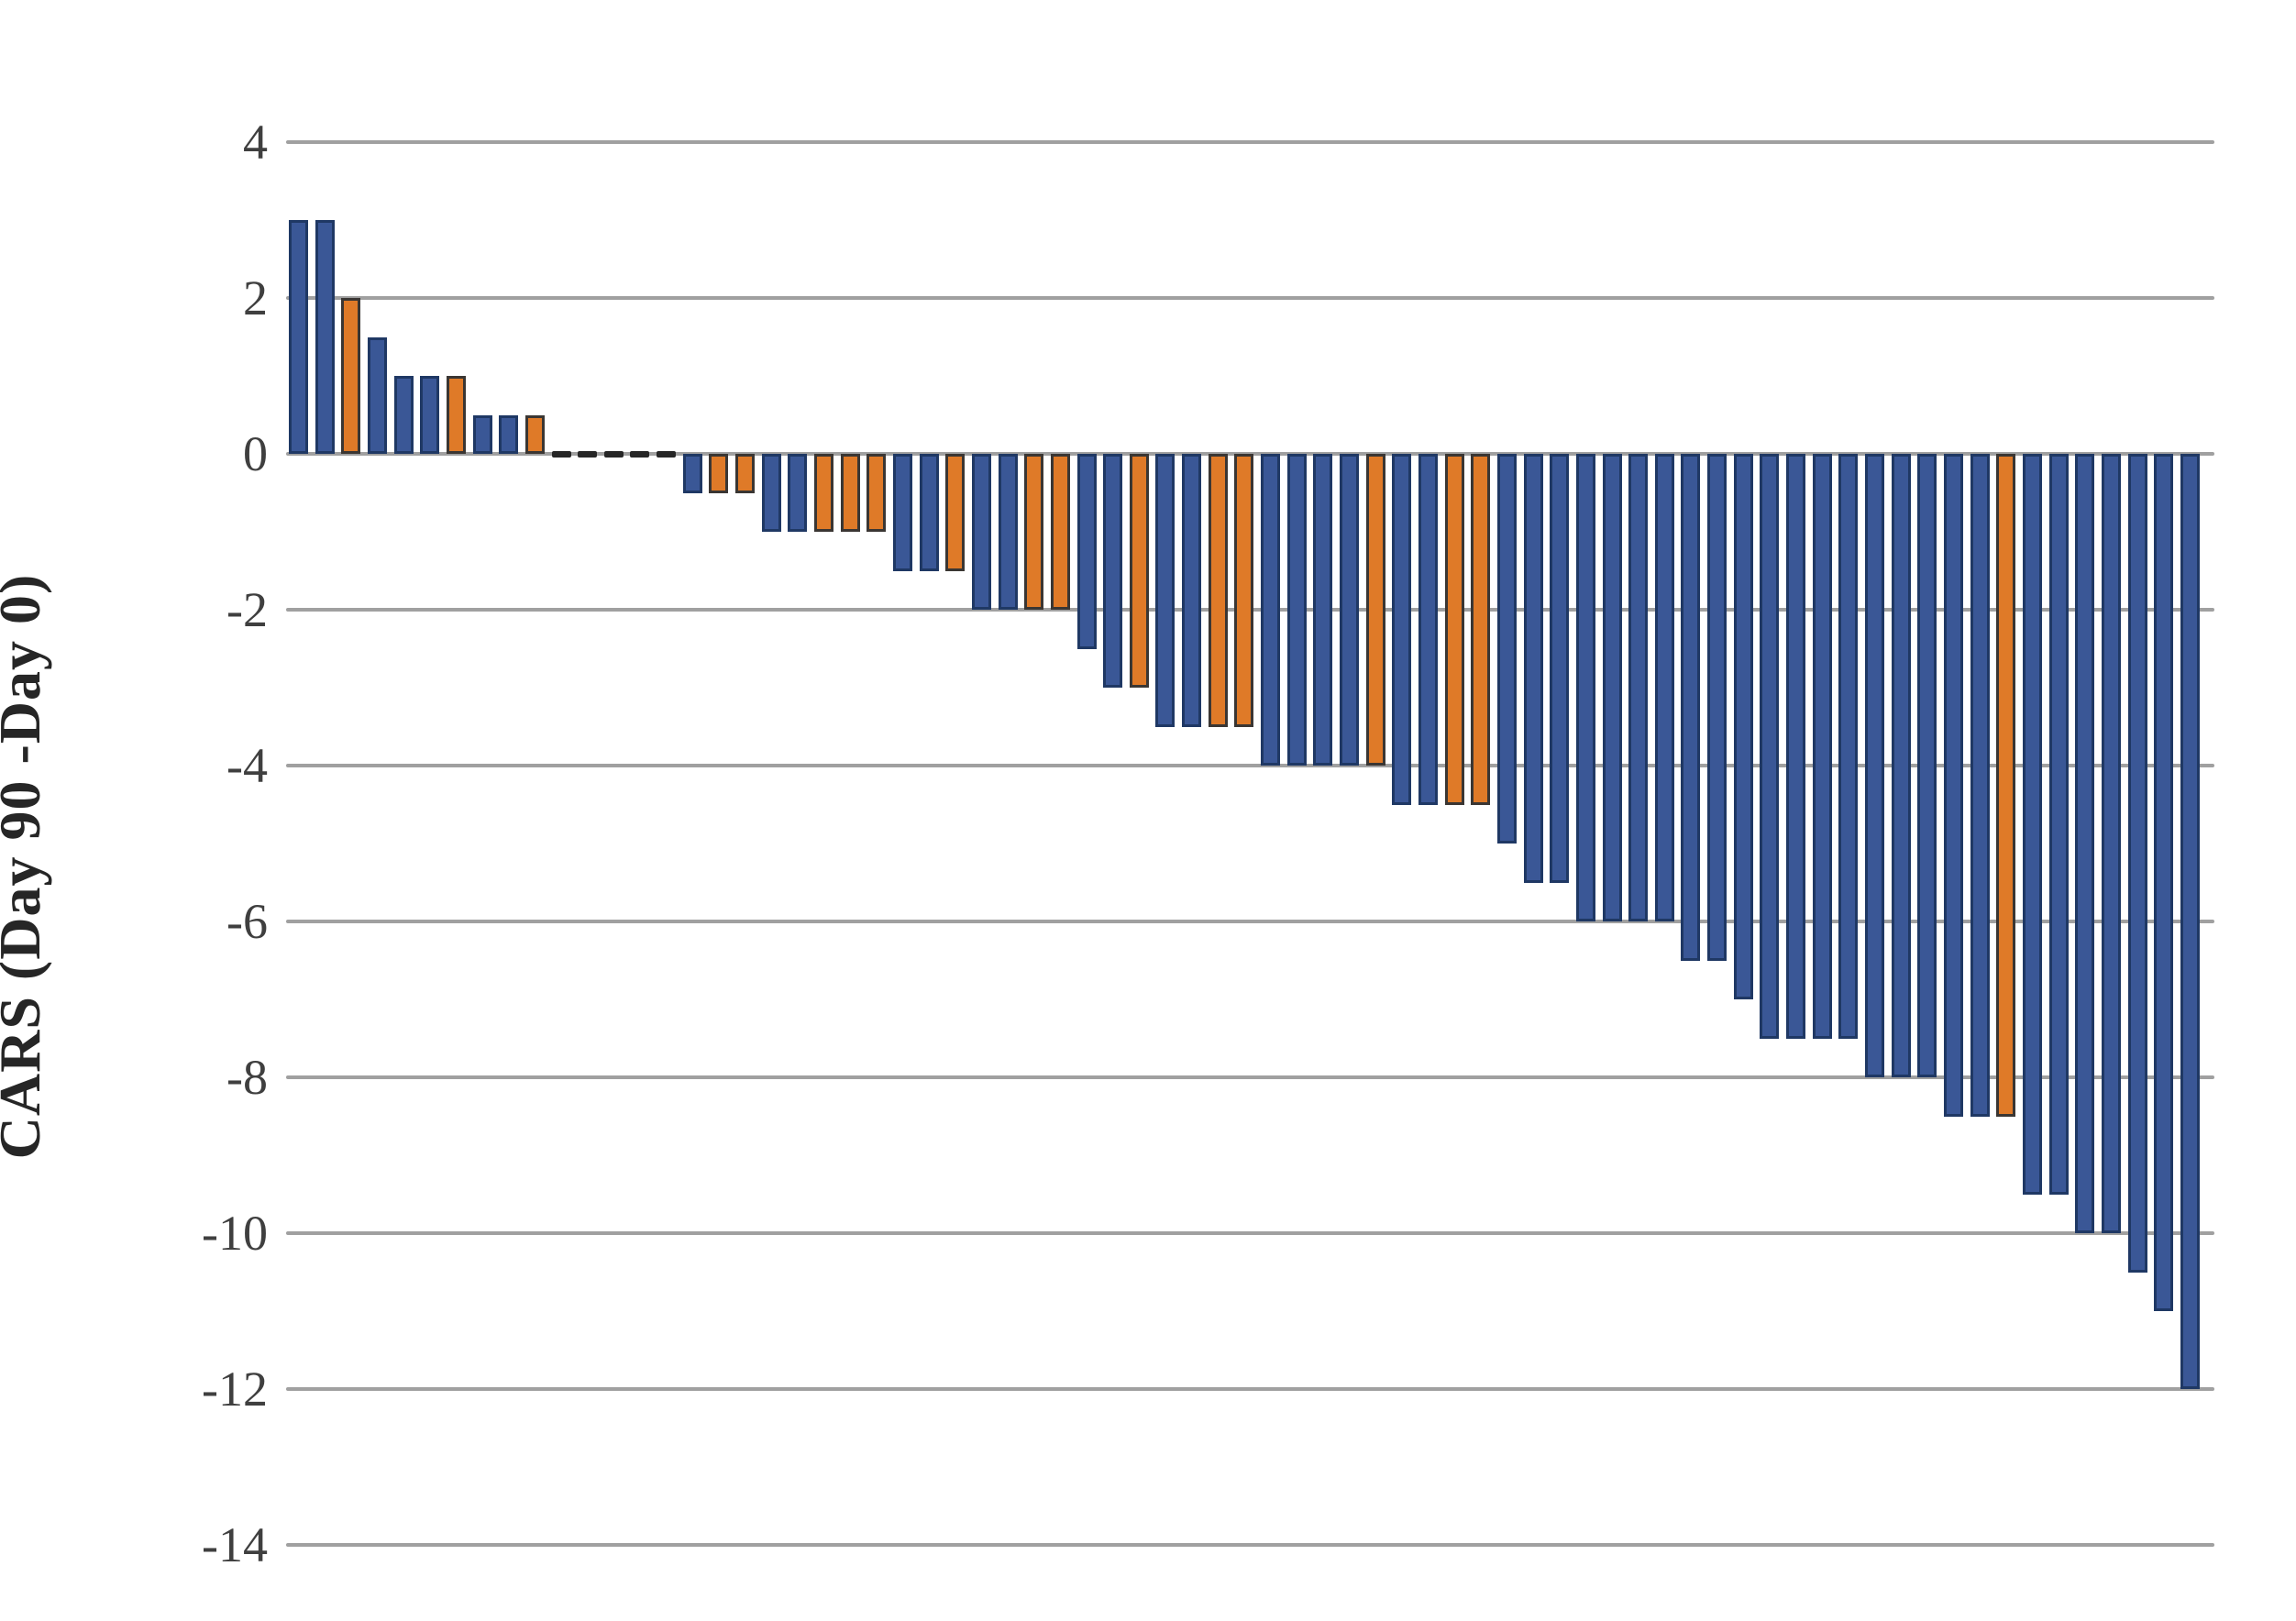 The width and height of the screenshot is (2296, 1621). I want to click on y-tick-label: -12, so click(235, 1389).